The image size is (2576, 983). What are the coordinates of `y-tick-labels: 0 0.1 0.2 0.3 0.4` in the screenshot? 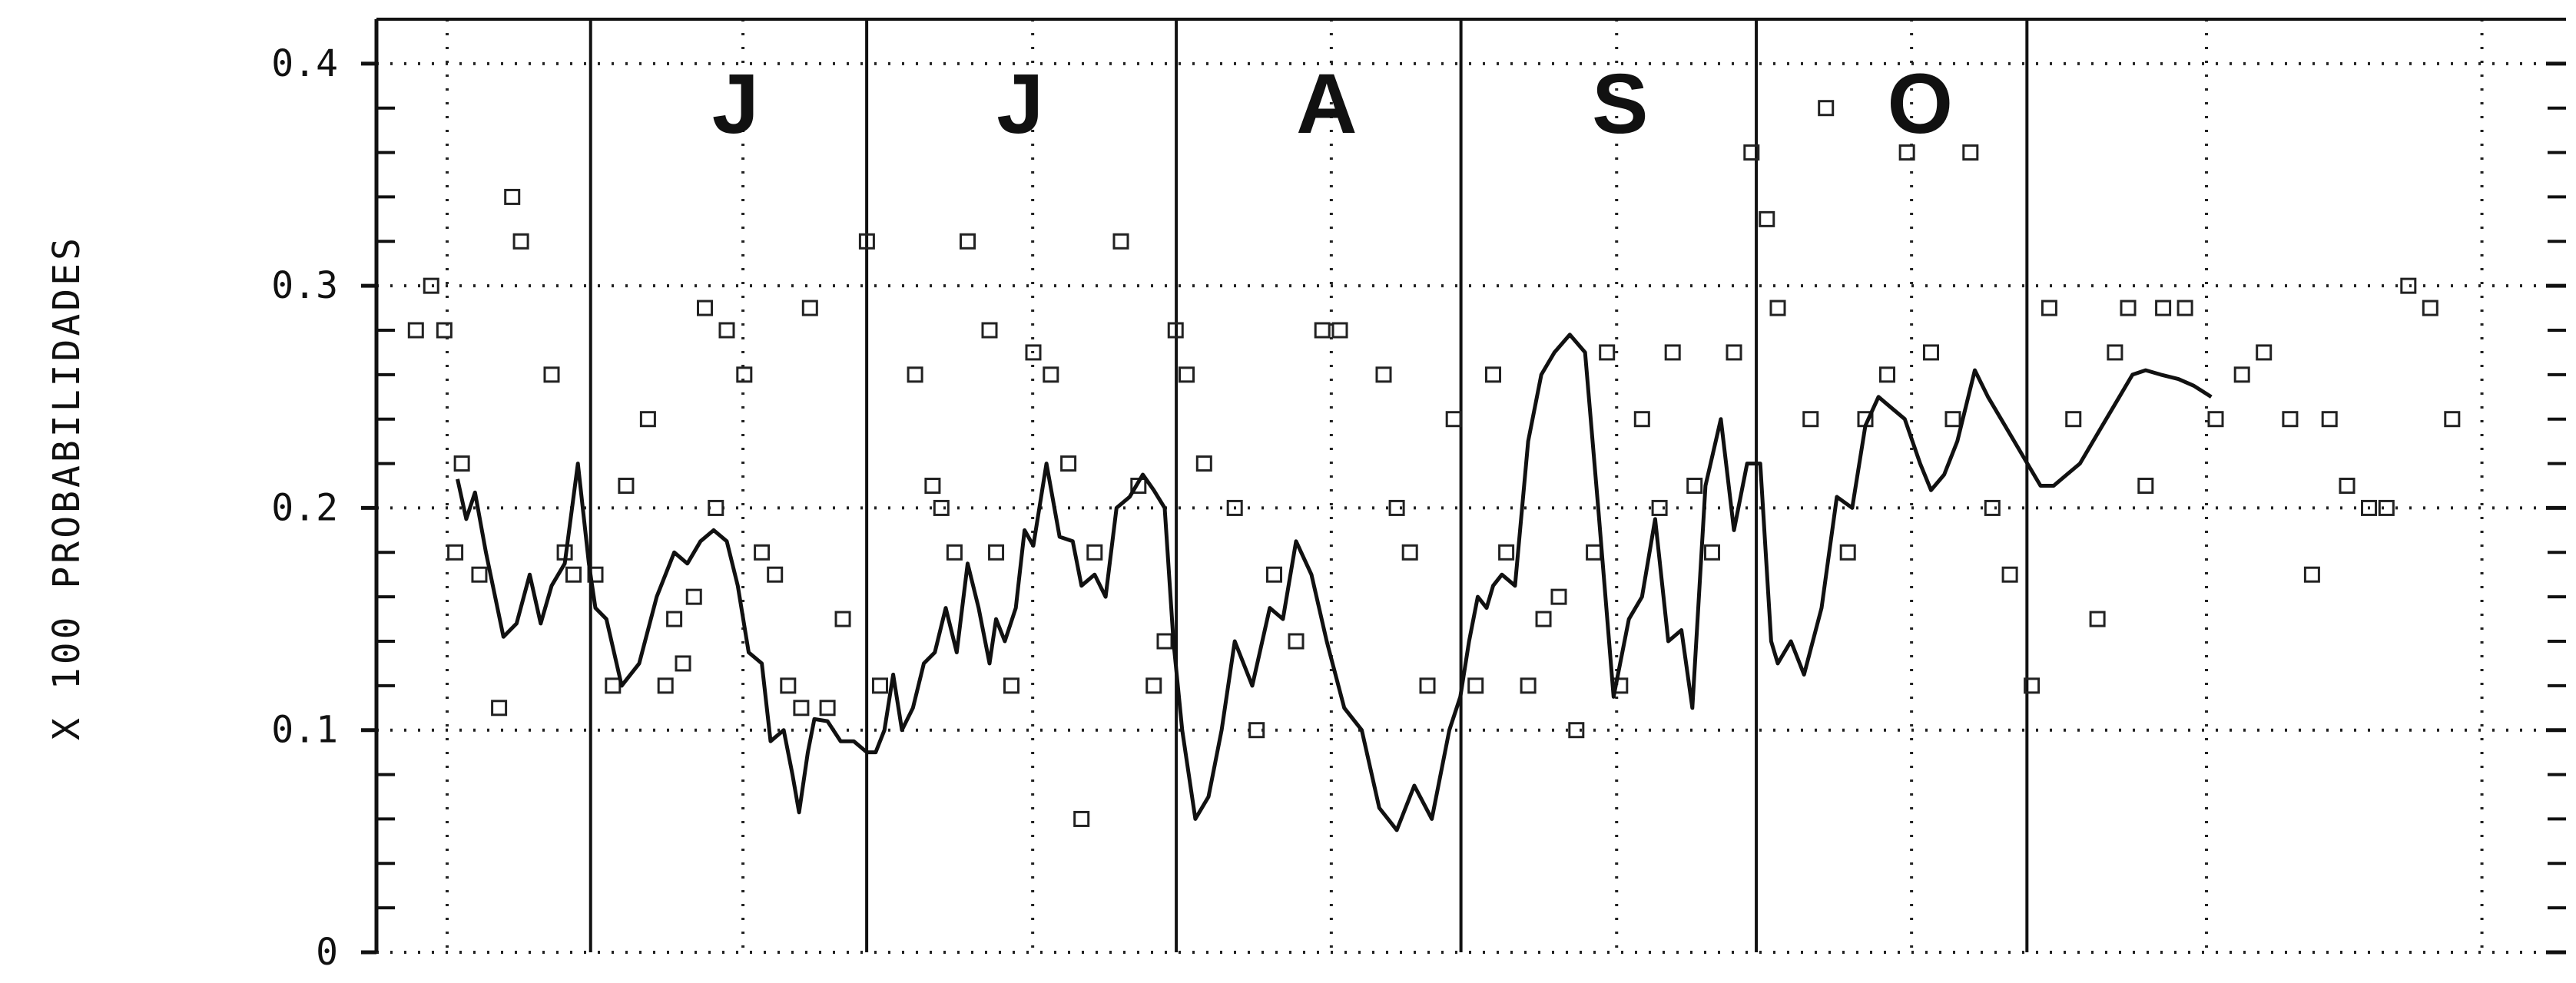 It's located at (304, 508).